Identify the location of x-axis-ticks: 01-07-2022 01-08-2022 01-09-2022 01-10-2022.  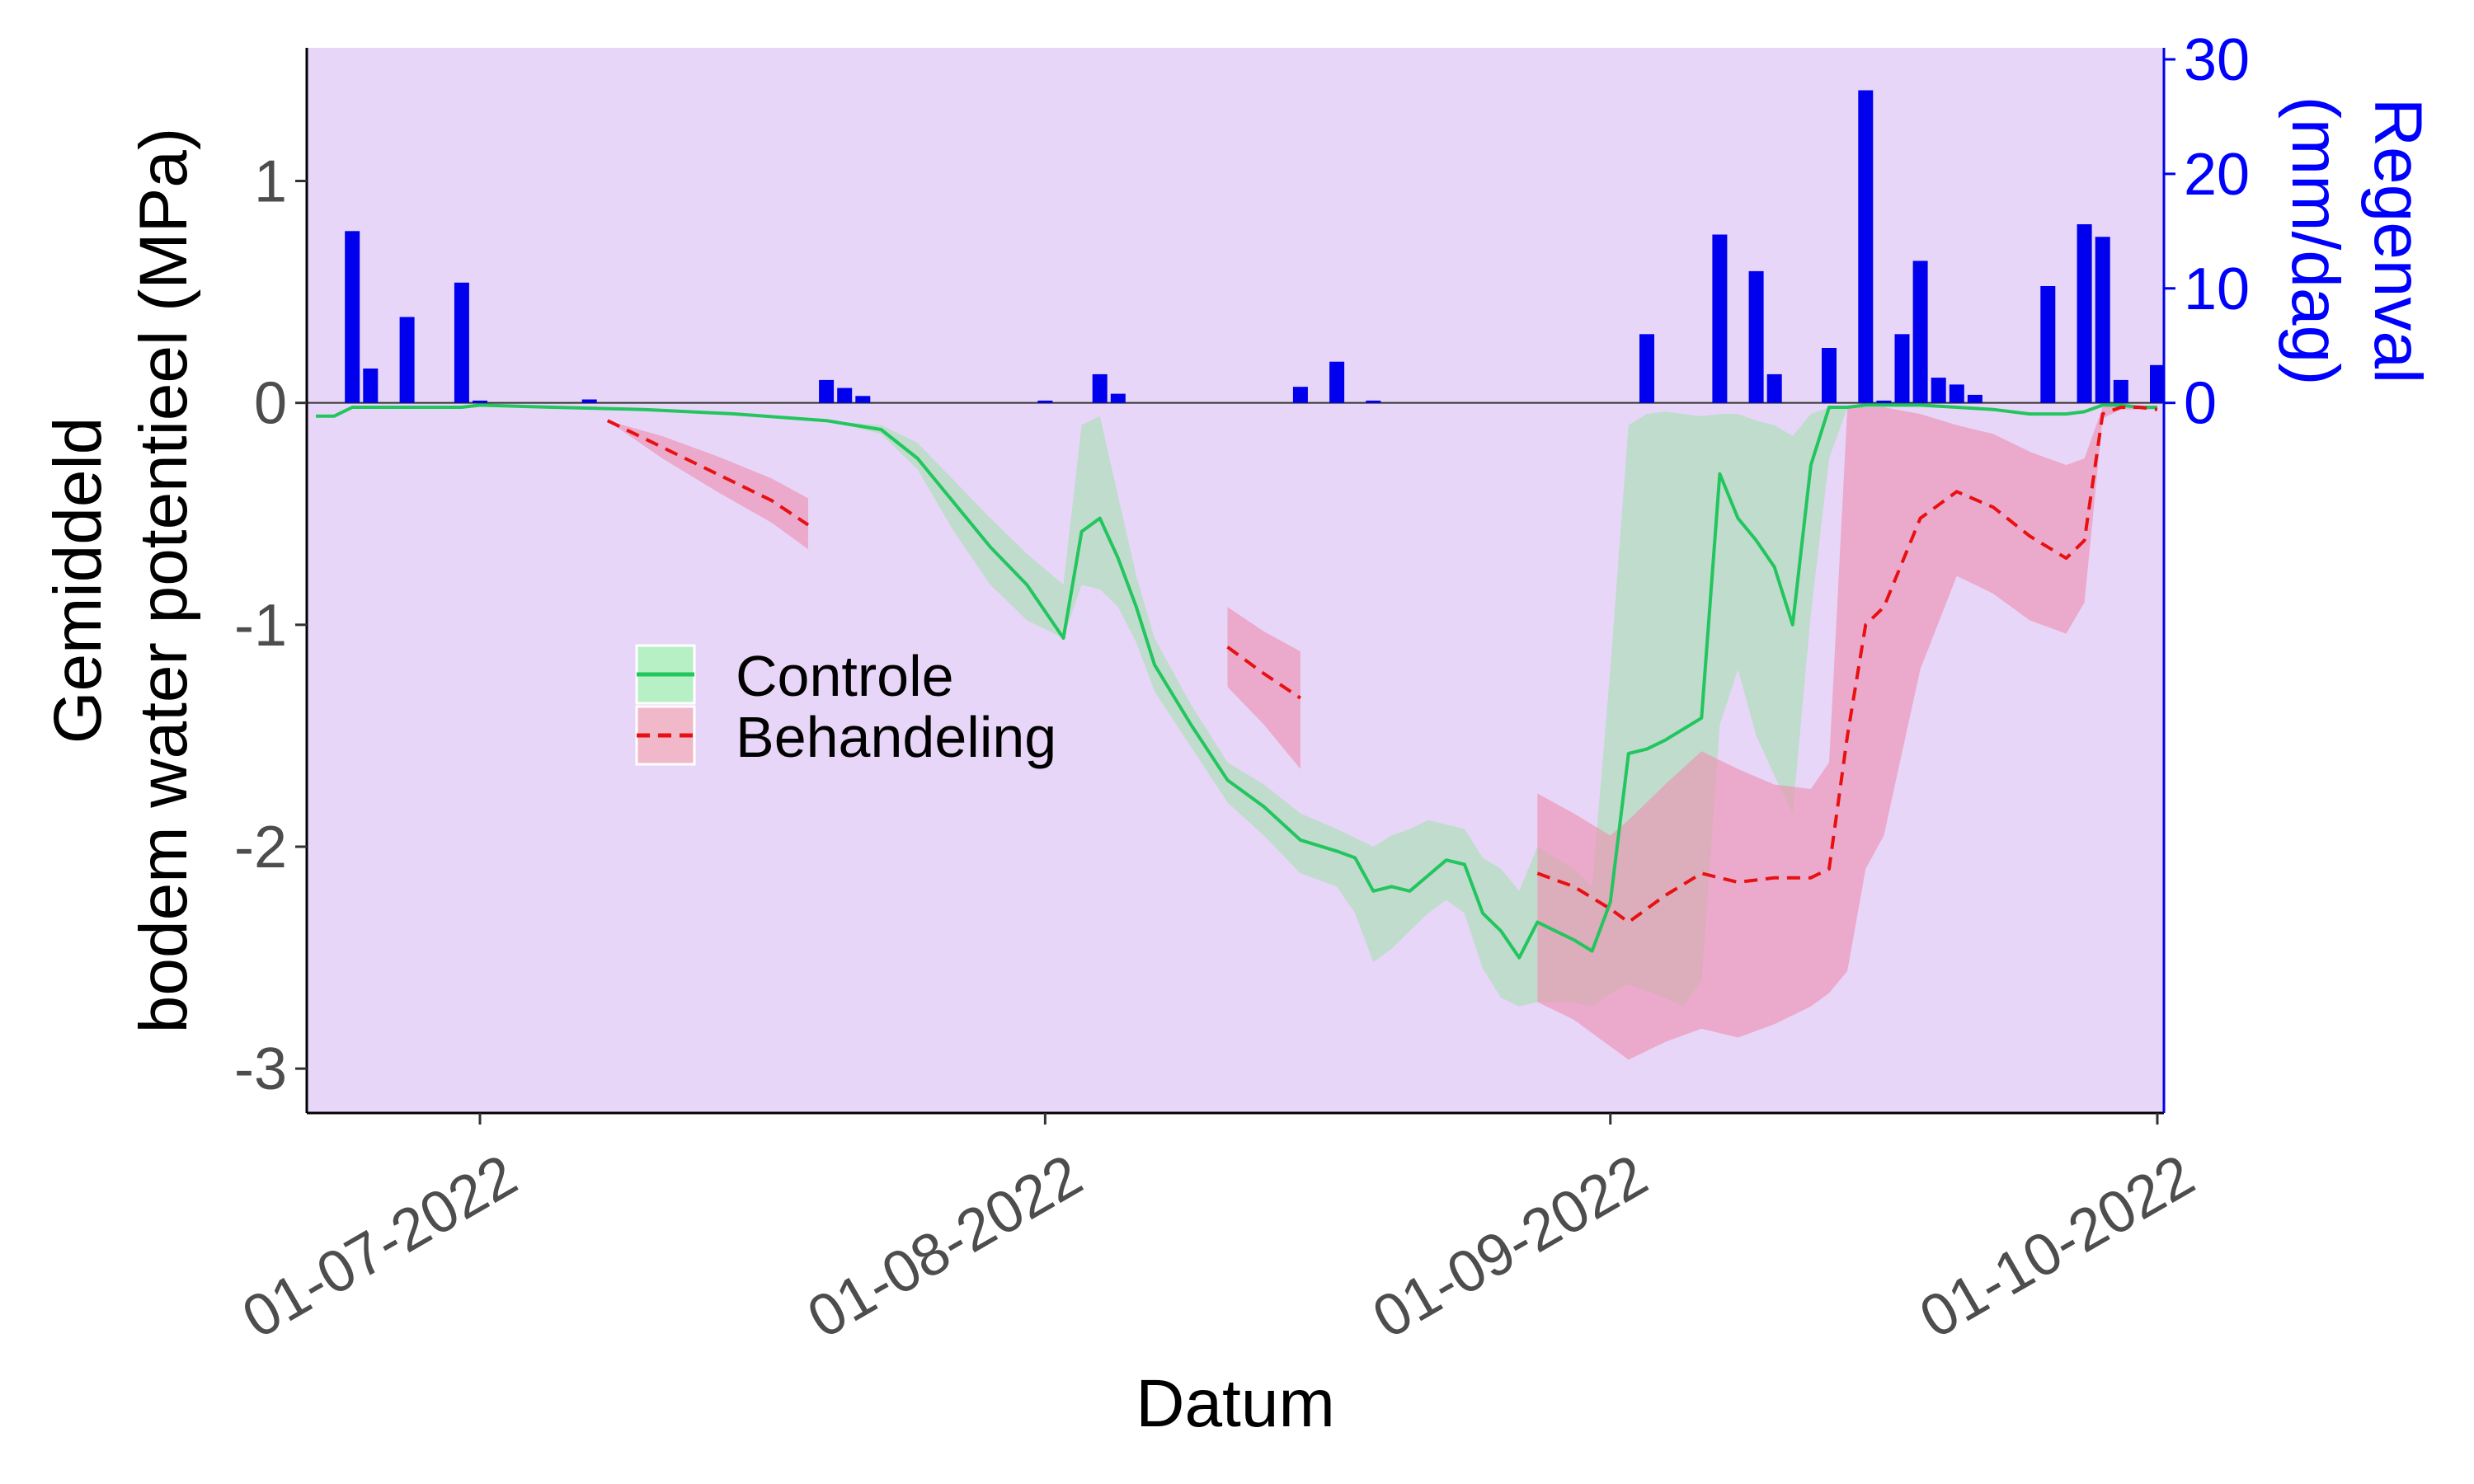
(1218, 1232).